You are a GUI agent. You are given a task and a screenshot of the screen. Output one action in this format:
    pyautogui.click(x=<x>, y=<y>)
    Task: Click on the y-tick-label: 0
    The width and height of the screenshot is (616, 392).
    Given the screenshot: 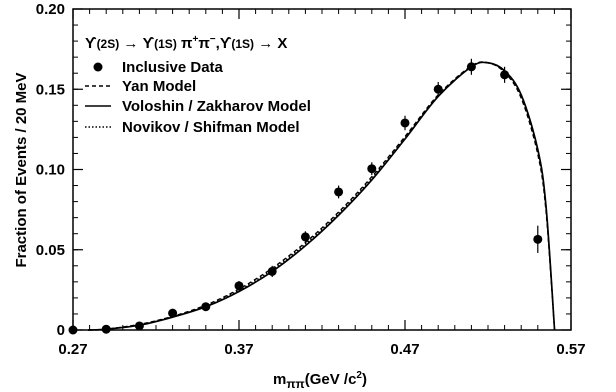 What is the action you would take?
    pyautogui.click(x=61, y=330)
    